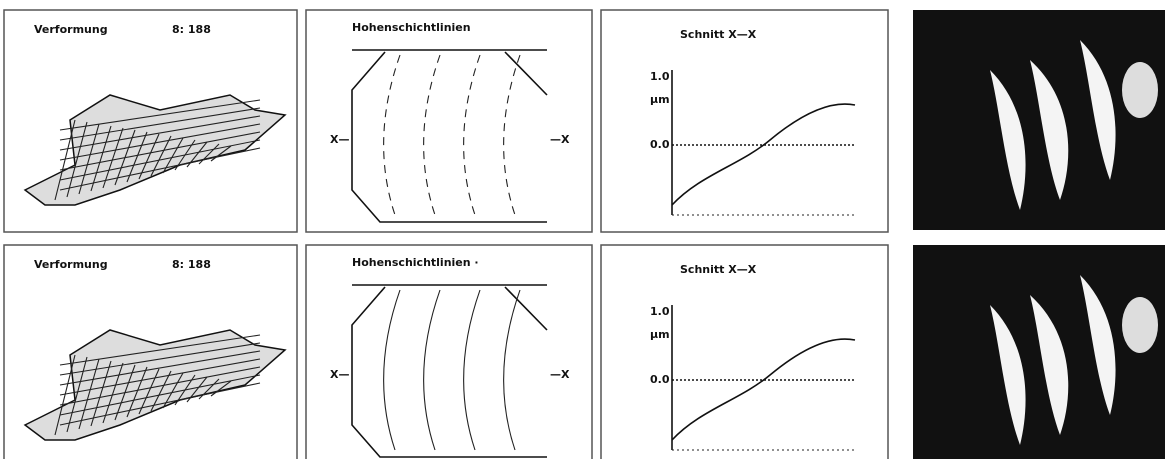 The image size is (1165, 459). Describe the element at coordinates (415, 262) in the screenshot. I see `panel-title: Hohenschichtlinien ·` at that location.